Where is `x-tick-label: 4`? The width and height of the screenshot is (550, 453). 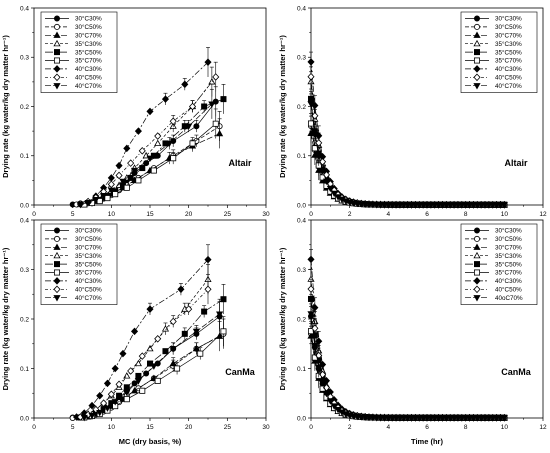
x-tick-label: 4 is located at coordinates (389, 427).